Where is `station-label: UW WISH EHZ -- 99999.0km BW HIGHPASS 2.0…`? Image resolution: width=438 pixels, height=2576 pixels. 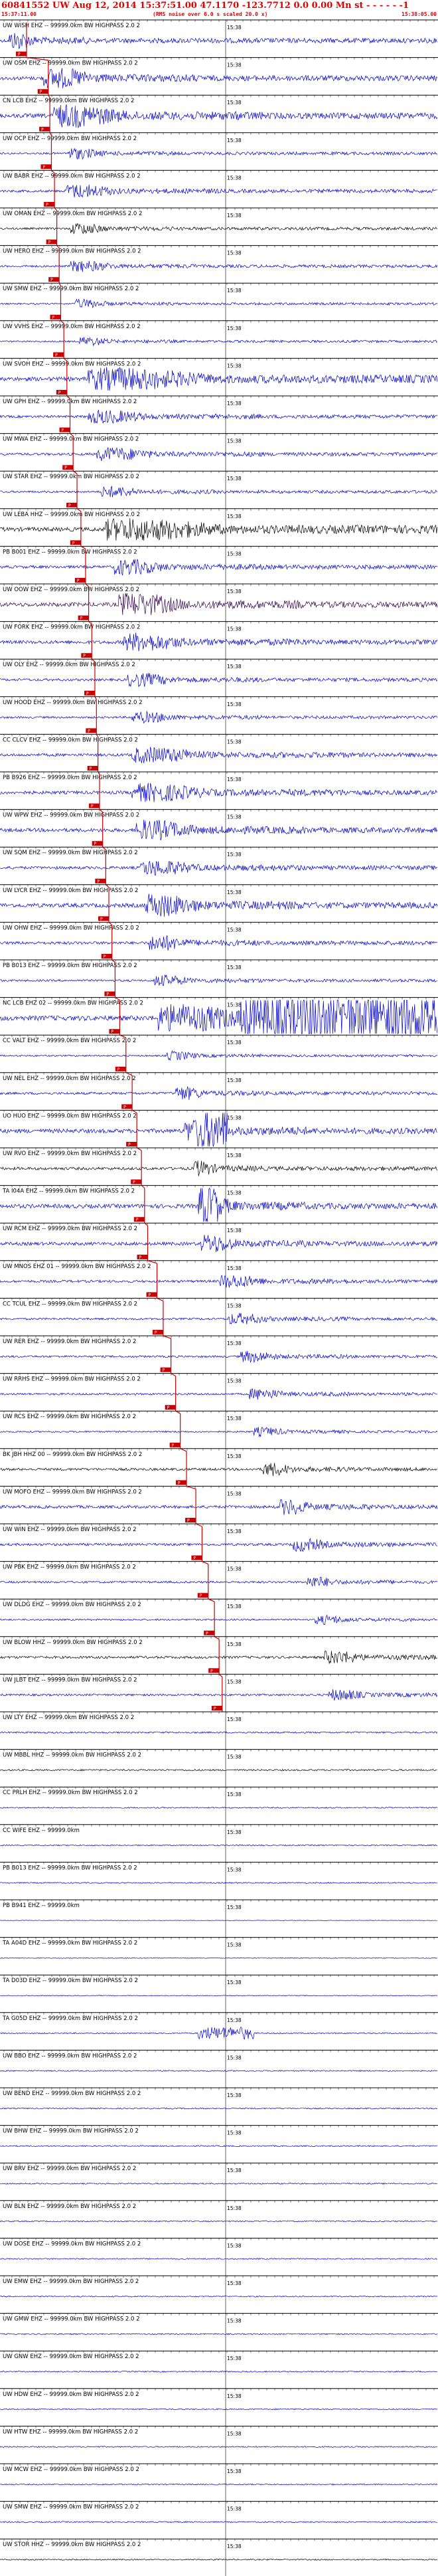
station-label: UW WISH EHZ -- 99999.0km BW HIGHPASS 2.0… is located at coordinates (72, 26).